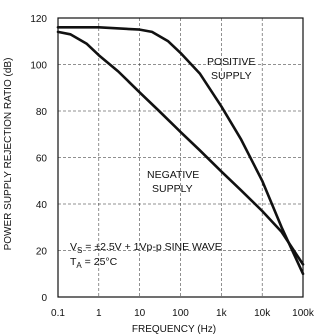 This screenshot has height=336, width=330. Describe the element at coordinates (262, 313) in the screenshot. I see `x-tick-label: 10k` at that location.